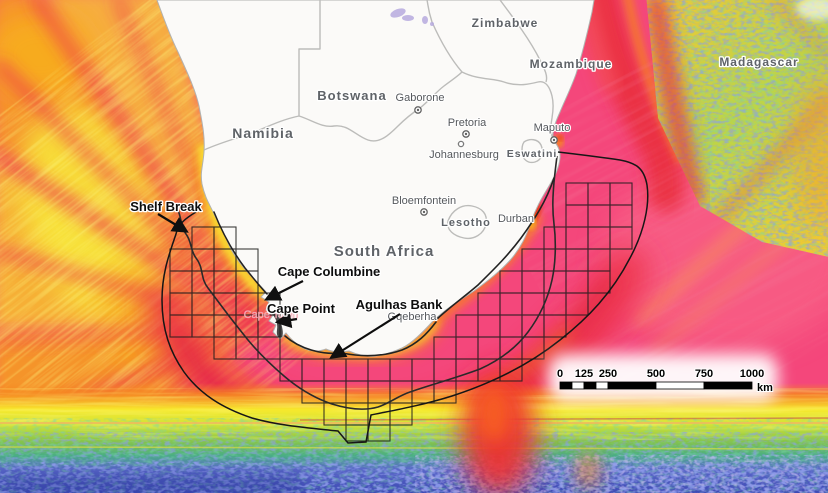 The image size is (828, 493). Describe the element at coordinates (758, 62) in the screenshot. I see `country-label-madagascar: Madagascar` at that location.